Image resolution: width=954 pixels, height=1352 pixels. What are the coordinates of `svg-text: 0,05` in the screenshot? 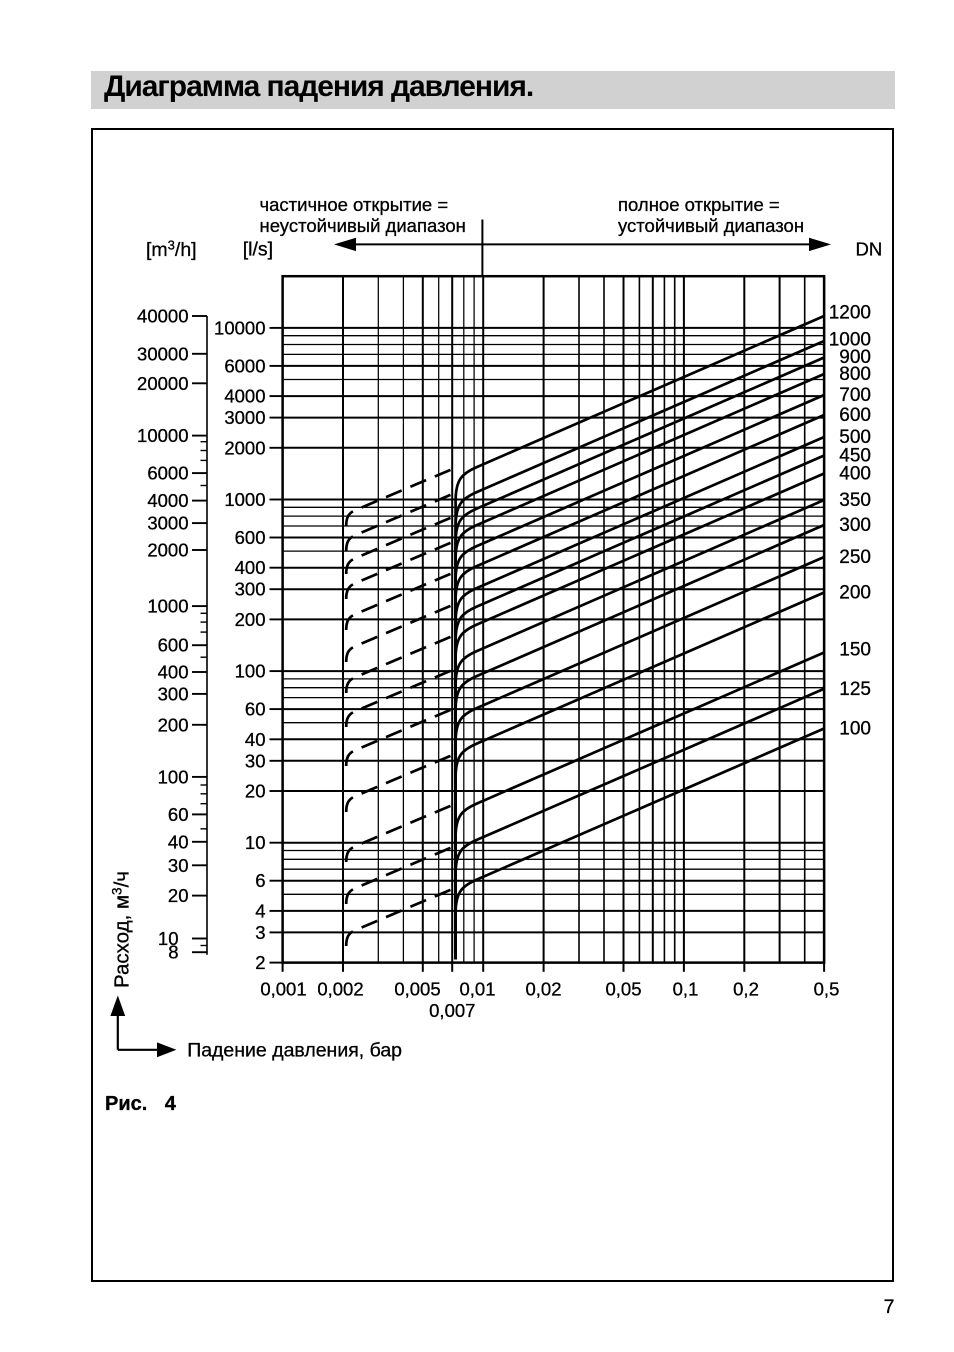 It's located at (623, 989).